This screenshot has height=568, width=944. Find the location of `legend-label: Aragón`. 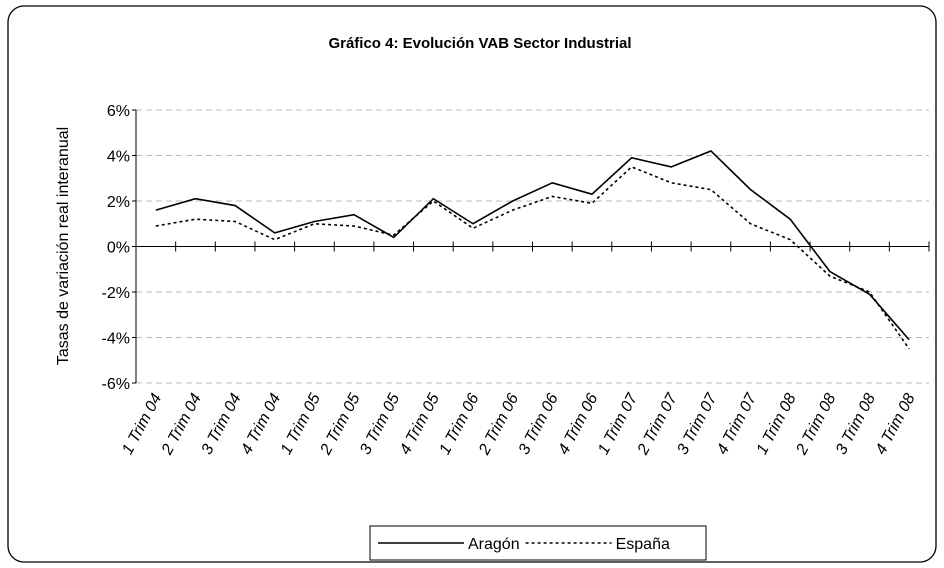

legend-label: Aragón is located at coordinates (494, 544).